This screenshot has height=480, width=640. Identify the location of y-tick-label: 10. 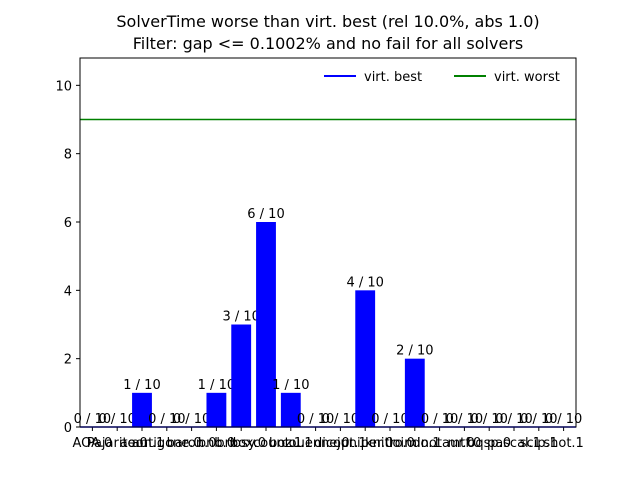
(63, 86).